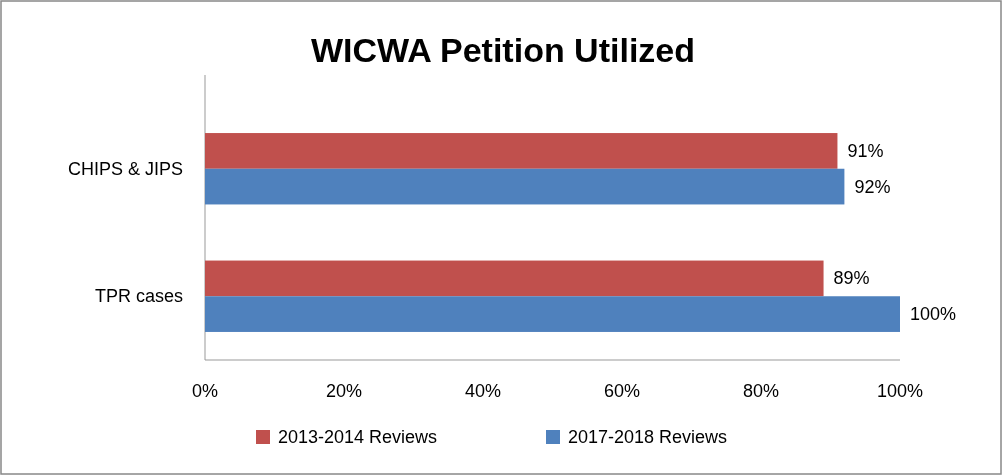 The width and height of the screenshot is (1002, 475). What do you see at coordinates (622, 391) in the screenshot?
I see `x-tick-label: 60%` at bounding box center [622, 391].